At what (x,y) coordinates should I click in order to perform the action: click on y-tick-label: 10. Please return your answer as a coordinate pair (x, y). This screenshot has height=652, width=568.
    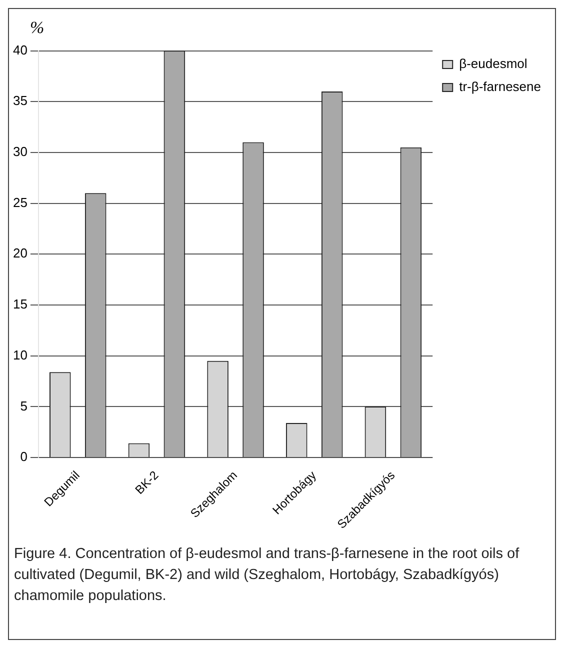
    Looking at the image, I should click on (20, 354).